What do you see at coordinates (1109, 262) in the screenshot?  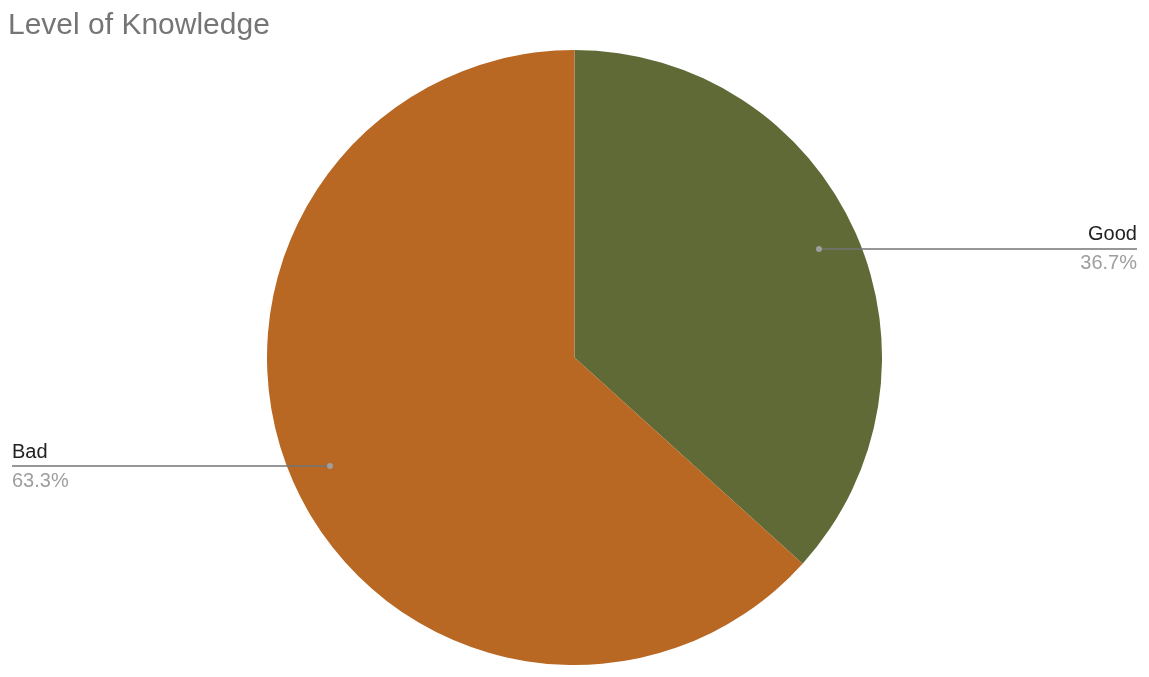 I see `data-label: 36.7%` at bounding box center [1109, 262].